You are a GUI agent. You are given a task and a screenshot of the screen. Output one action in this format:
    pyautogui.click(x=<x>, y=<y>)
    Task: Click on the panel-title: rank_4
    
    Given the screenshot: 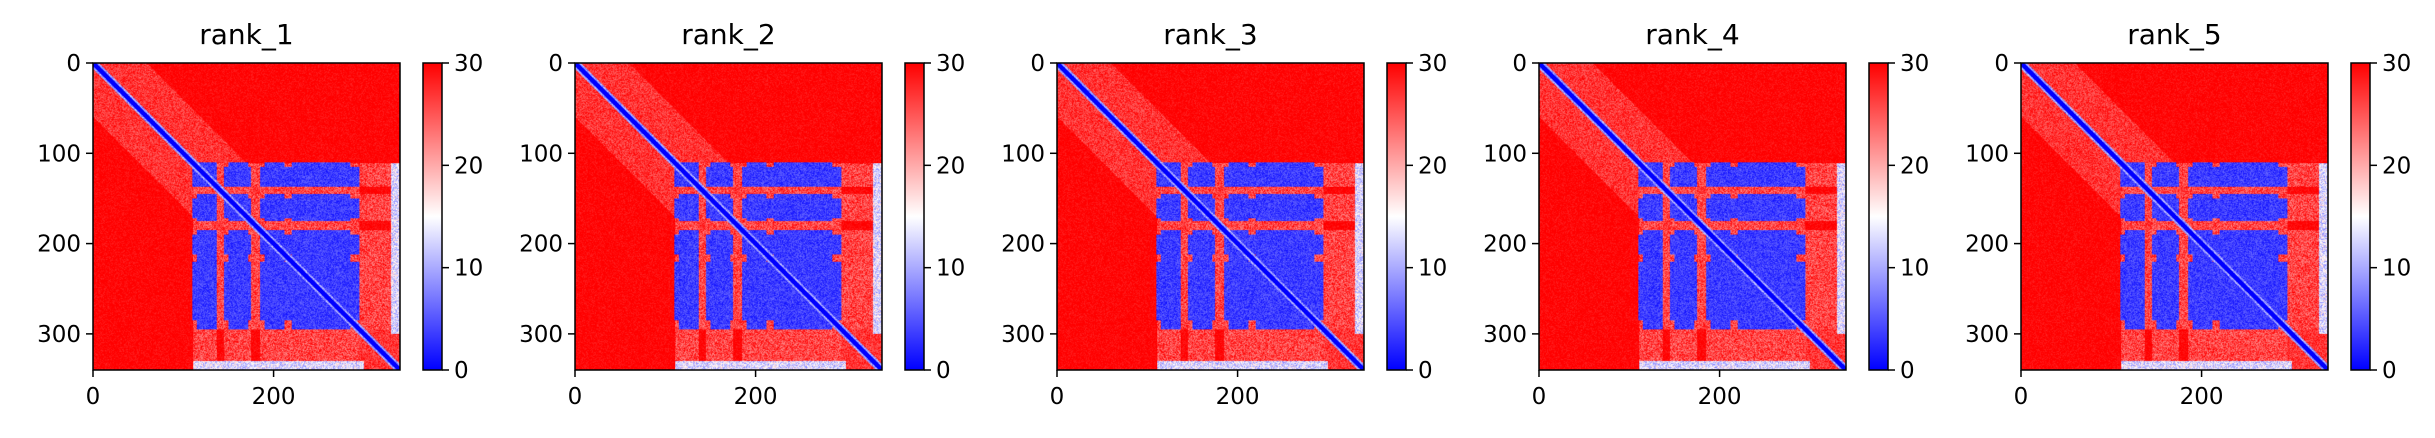 What is the action you would take?
    pyautogui.click(x=1692, y=34)
    